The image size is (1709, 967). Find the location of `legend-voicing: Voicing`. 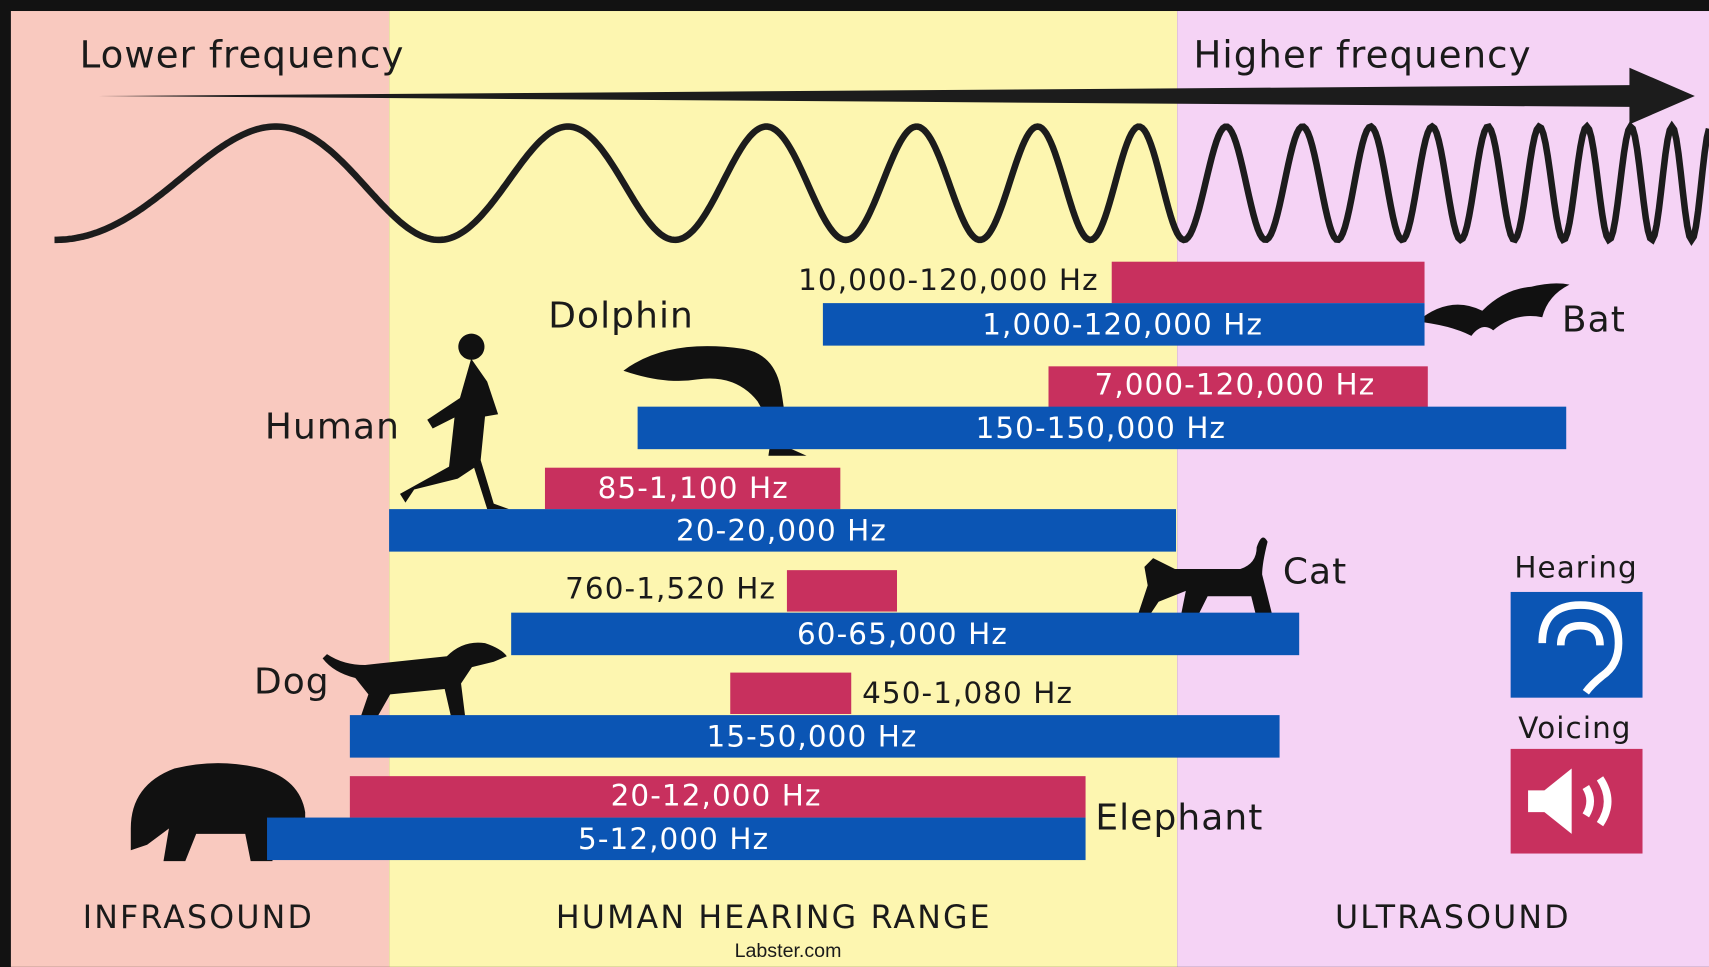

legend-voicing: Voicing is located at coordinates (1574, 728).